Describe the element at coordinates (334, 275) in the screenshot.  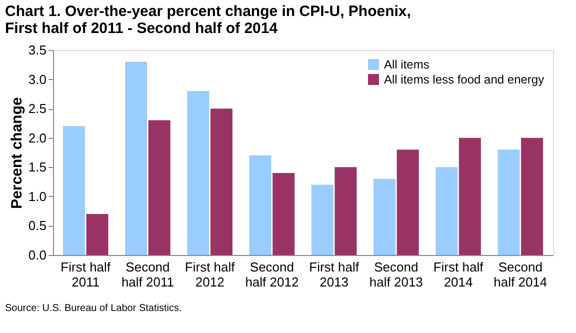
I see `x-tick-label: First half 2013` at that location.